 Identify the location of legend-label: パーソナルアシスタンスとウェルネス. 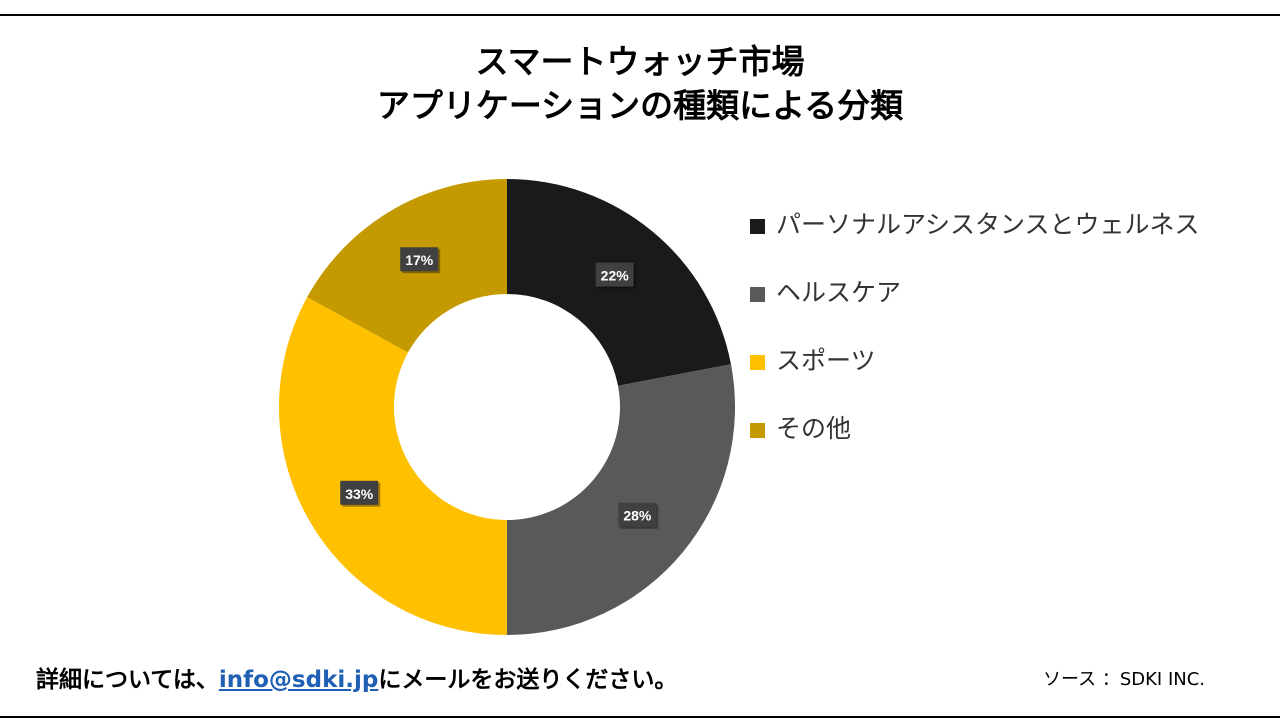
(988, 224).